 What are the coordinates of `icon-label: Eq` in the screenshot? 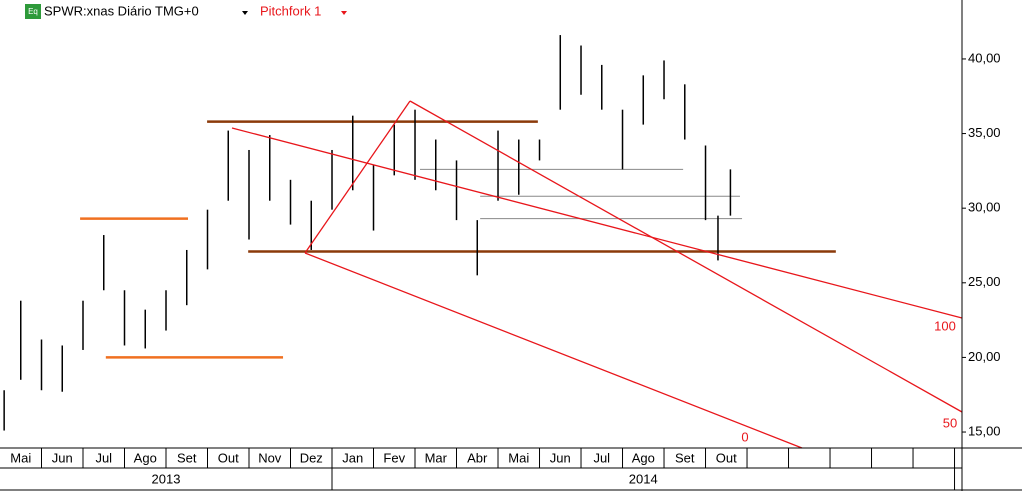 It's located at (33, 11).